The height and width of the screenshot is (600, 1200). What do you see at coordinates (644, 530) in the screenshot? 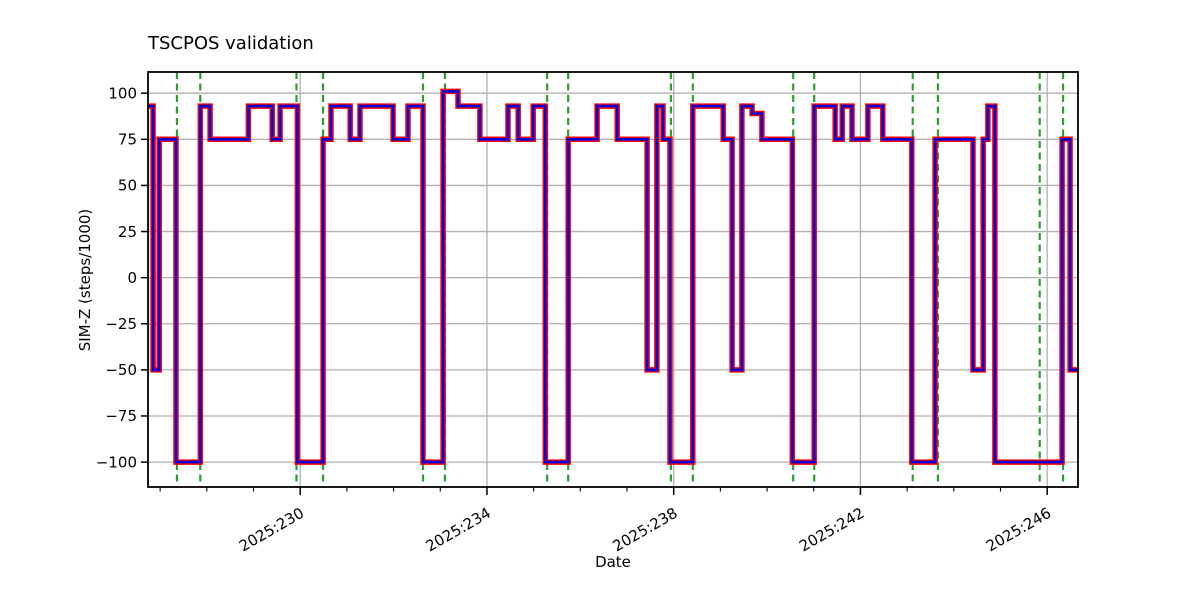
I see `x-tick-label: 2025:238` at bounding box center [644, 530].